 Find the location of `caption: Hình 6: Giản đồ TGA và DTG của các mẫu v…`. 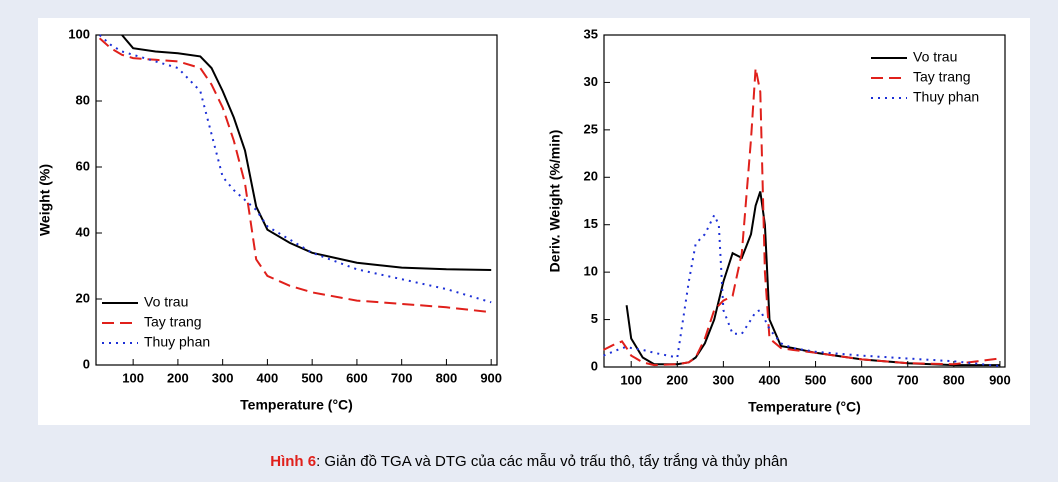

caption: Hình 6: Giản đồ TGA và DTG của các mẫu v… is located at coordinates (528, 461).